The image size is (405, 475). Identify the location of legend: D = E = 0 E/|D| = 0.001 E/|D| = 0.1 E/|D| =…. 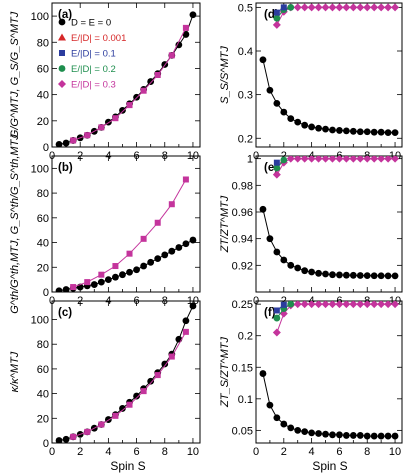
(92, 54).